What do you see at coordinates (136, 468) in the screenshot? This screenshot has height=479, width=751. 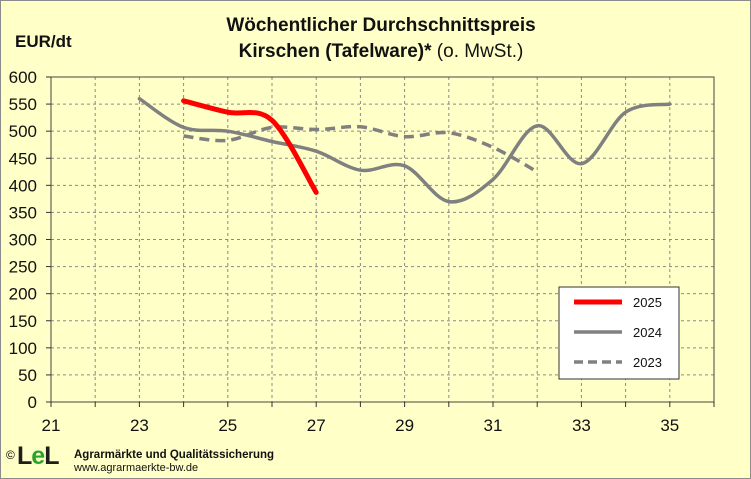 I see `footer-url: www.agrarmaerkte-bw.de` at bounding box center [136, 468].